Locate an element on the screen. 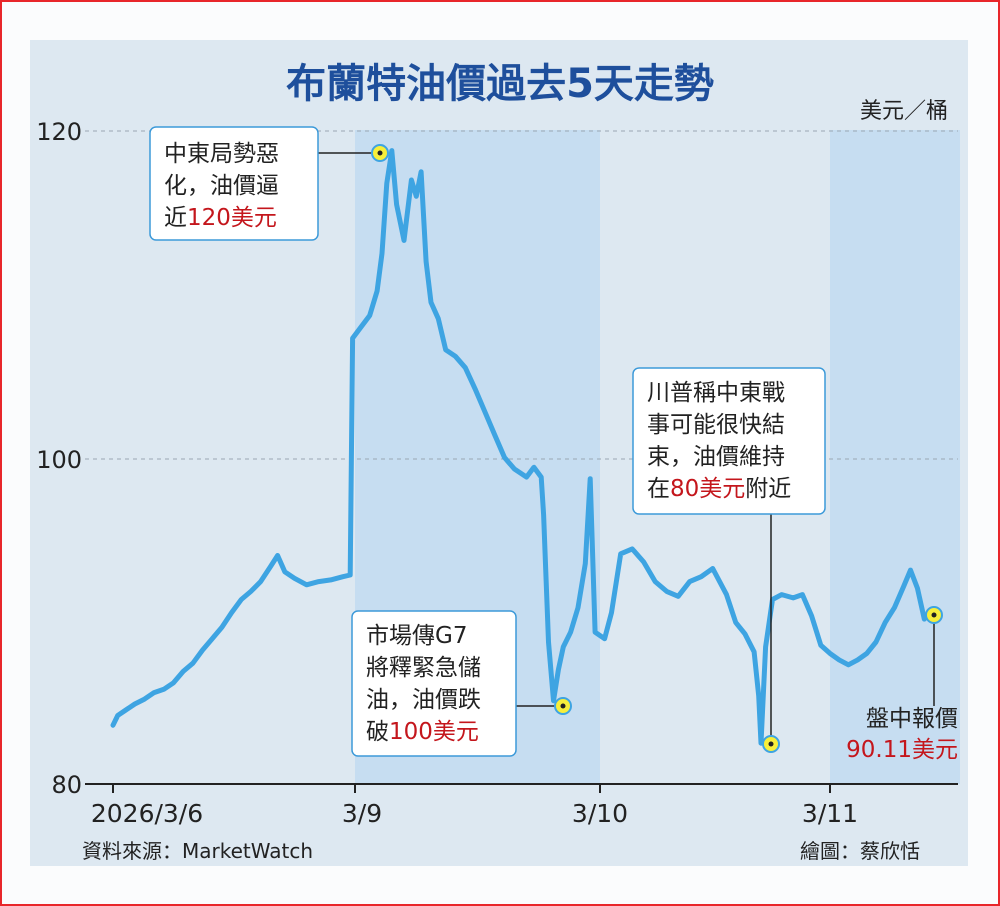 This screenshot has height=906, width=1000. callout-trump-line2: 事可能很快結 is located at coordinates (716, 425).